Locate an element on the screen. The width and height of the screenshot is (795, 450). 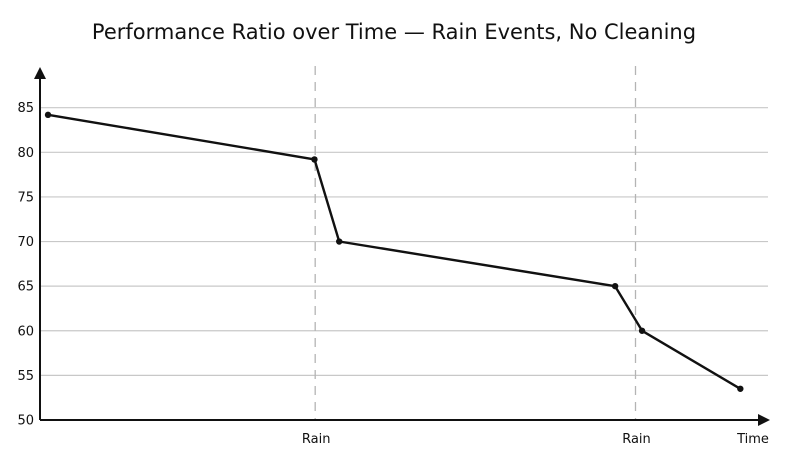
x-axis-label: Time is located at coordinates (752, 439).